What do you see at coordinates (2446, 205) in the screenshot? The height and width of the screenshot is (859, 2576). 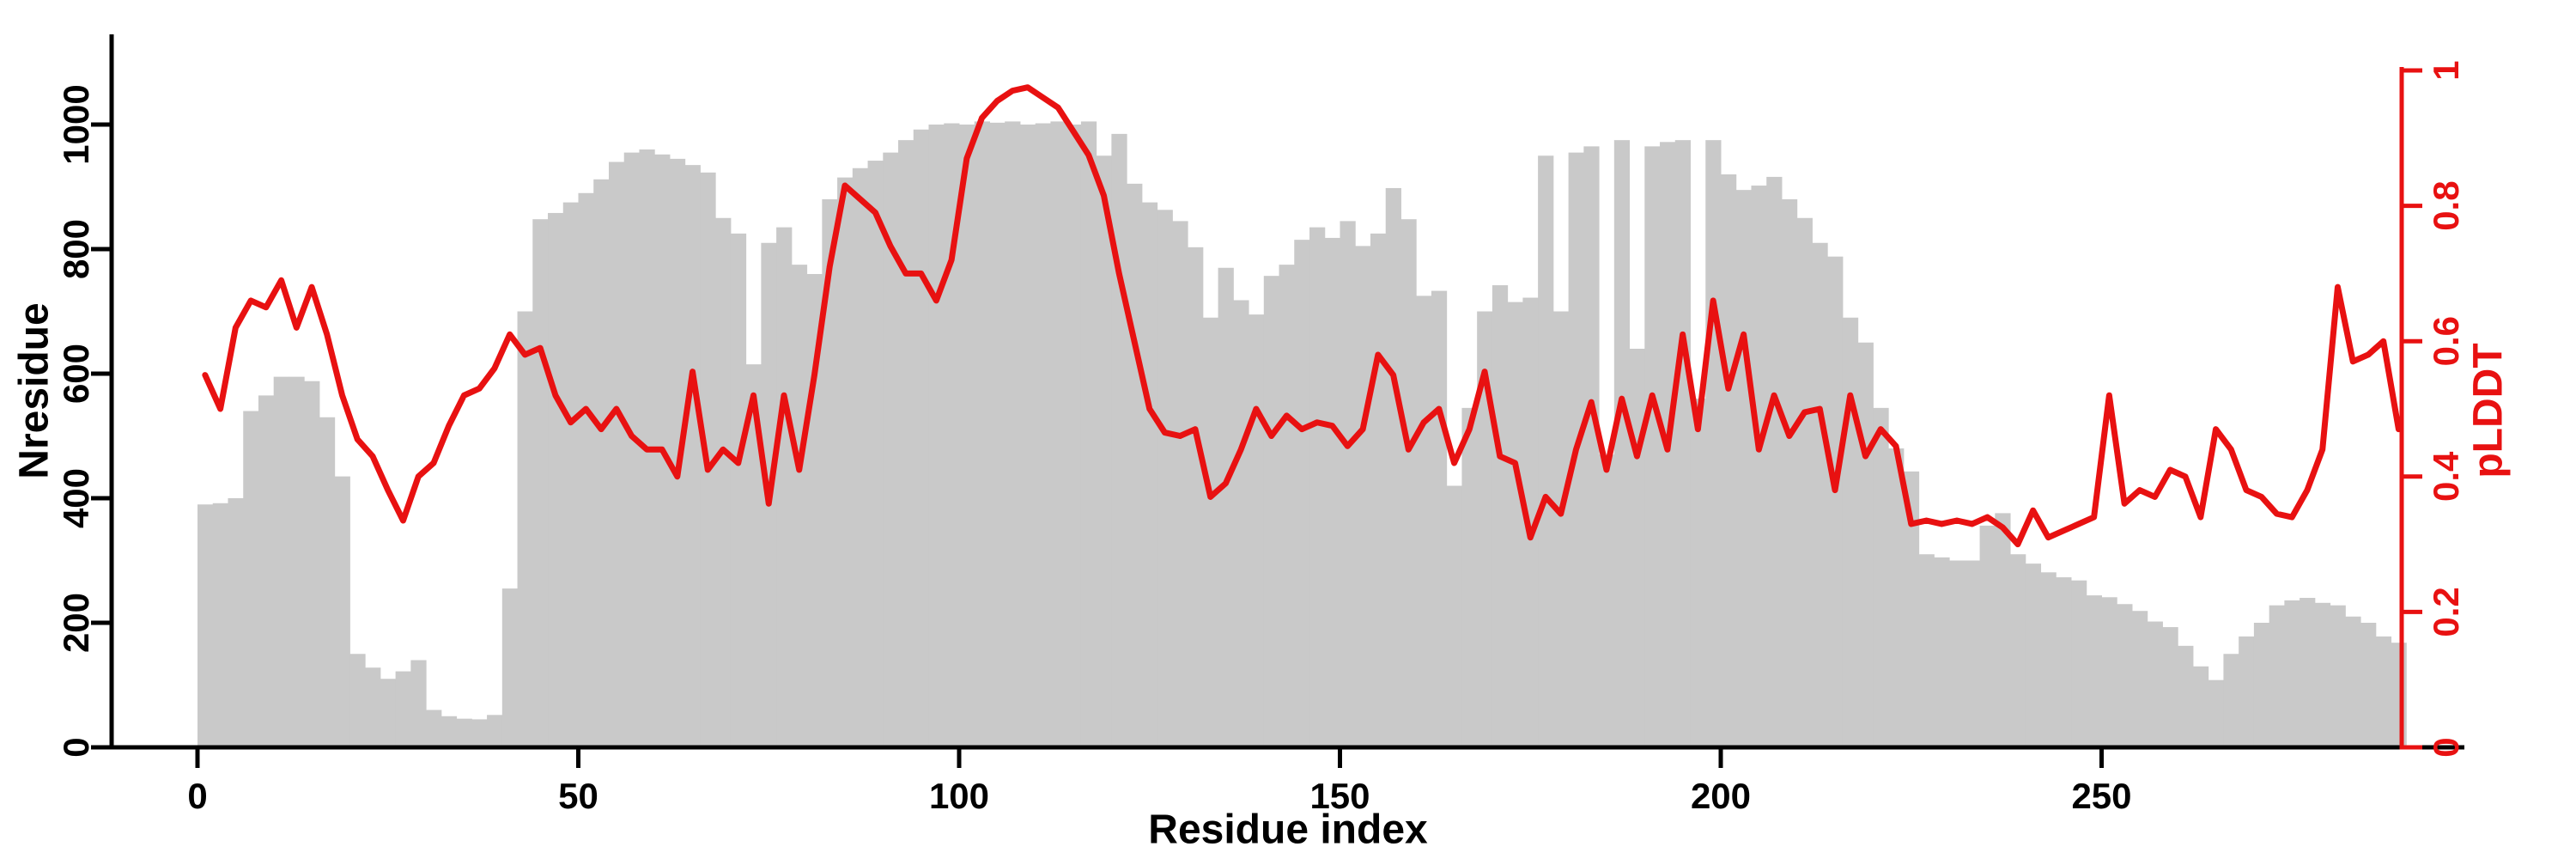 I see `right-axis-tick-label: 0.8` at bounding box center [2446, 205].